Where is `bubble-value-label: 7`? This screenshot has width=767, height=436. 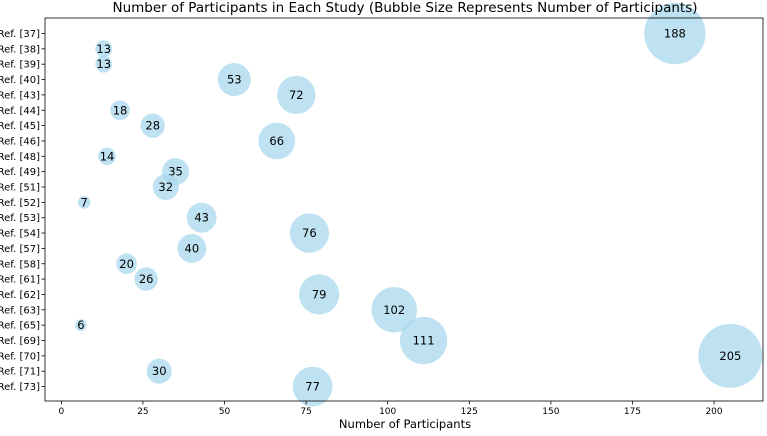 bubble-value-label: 7 is located at coordinates (83, 202).